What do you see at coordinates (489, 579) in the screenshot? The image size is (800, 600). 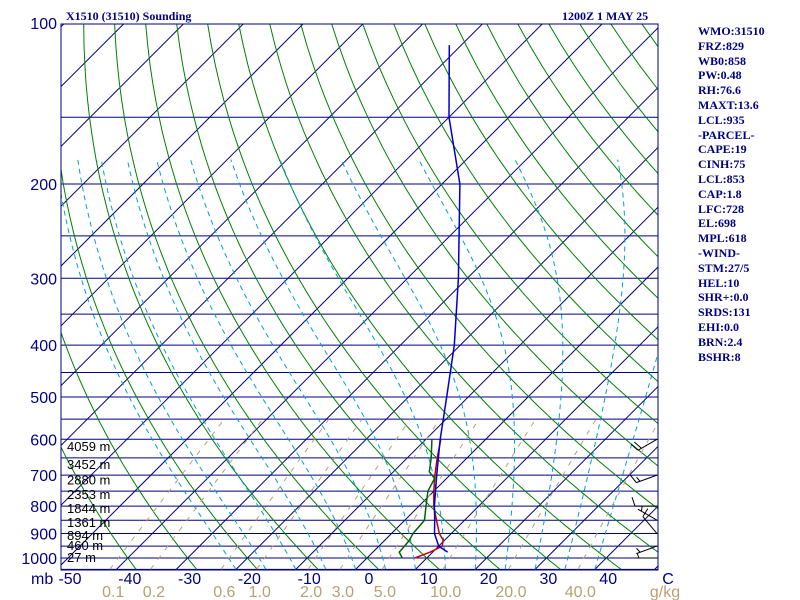 I see `temperature-tick-label: 20` at bounding box center [489, 579].